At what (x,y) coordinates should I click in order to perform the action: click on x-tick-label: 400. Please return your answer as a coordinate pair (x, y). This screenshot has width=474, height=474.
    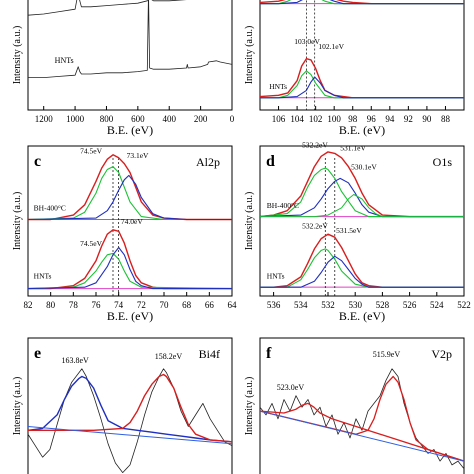
    Looking at the image, I should click on (169, 119).